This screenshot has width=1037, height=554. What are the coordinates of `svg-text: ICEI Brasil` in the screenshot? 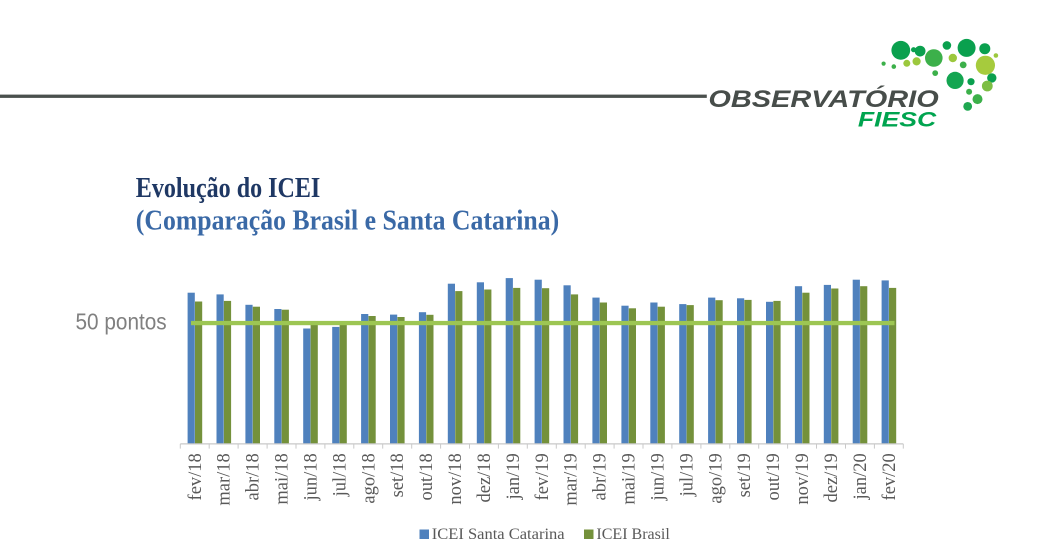 It's located at (633, 534).